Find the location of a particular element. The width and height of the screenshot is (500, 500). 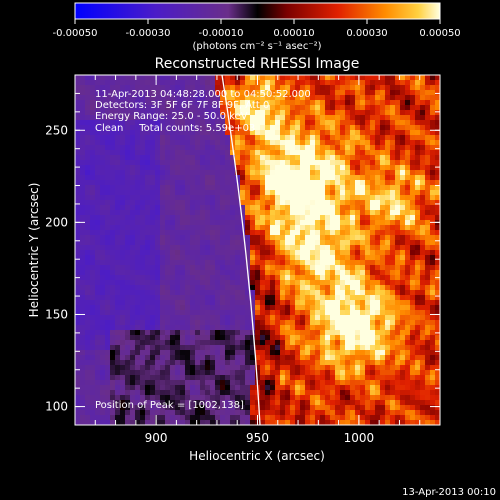

color-bar-tick-label: 0.00050 is located at coordinates (439, 33).